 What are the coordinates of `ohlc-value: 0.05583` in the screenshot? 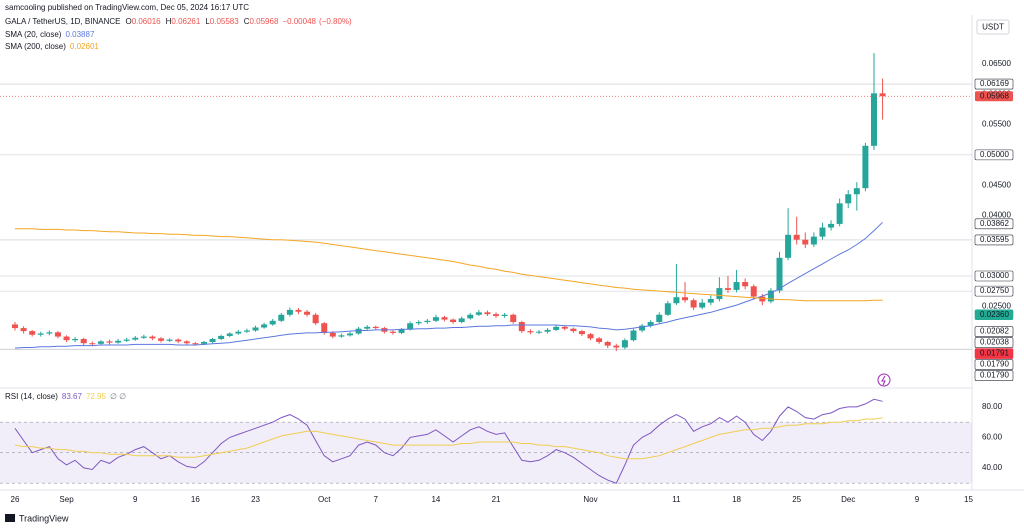 It's located at (224, 21).